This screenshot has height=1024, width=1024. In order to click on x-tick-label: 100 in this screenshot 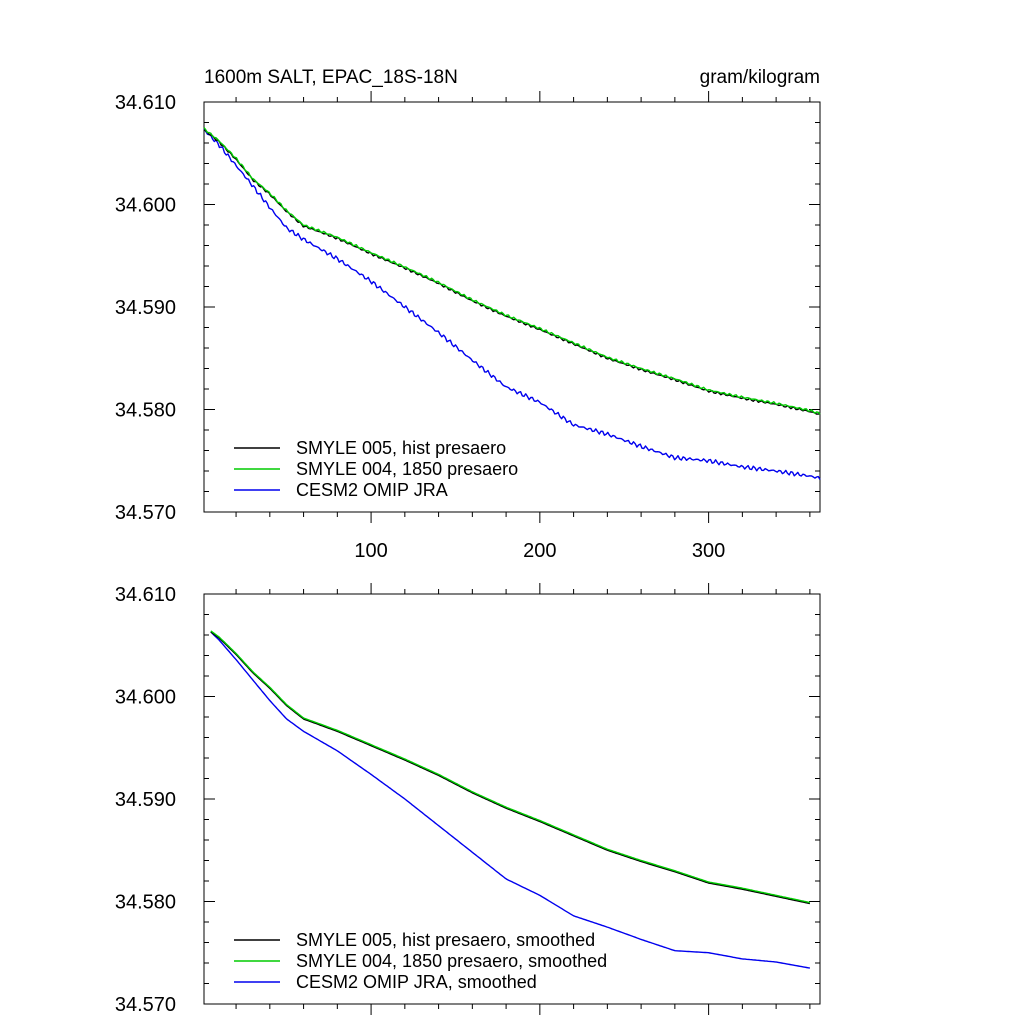, I will do `click(370, 551)`.